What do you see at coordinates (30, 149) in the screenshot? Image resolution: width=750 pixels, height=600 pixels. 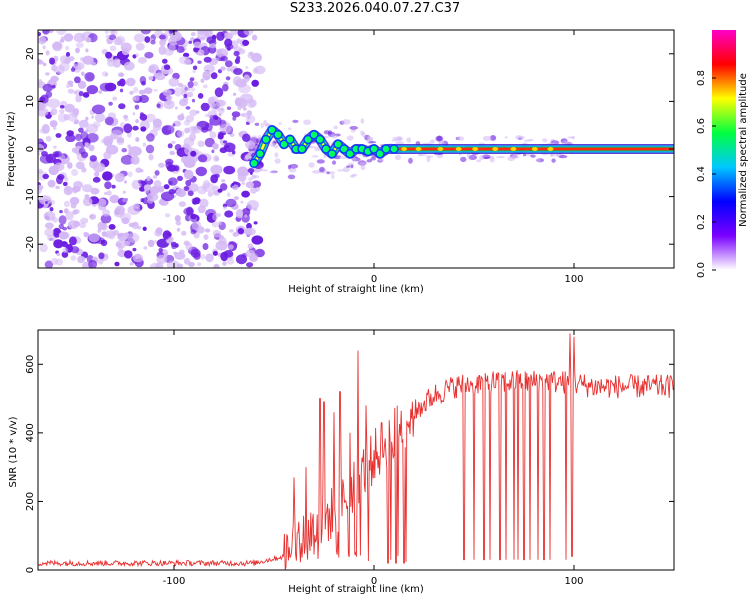 I see `y-tick-label: 0` at bounding box center [30, 149].